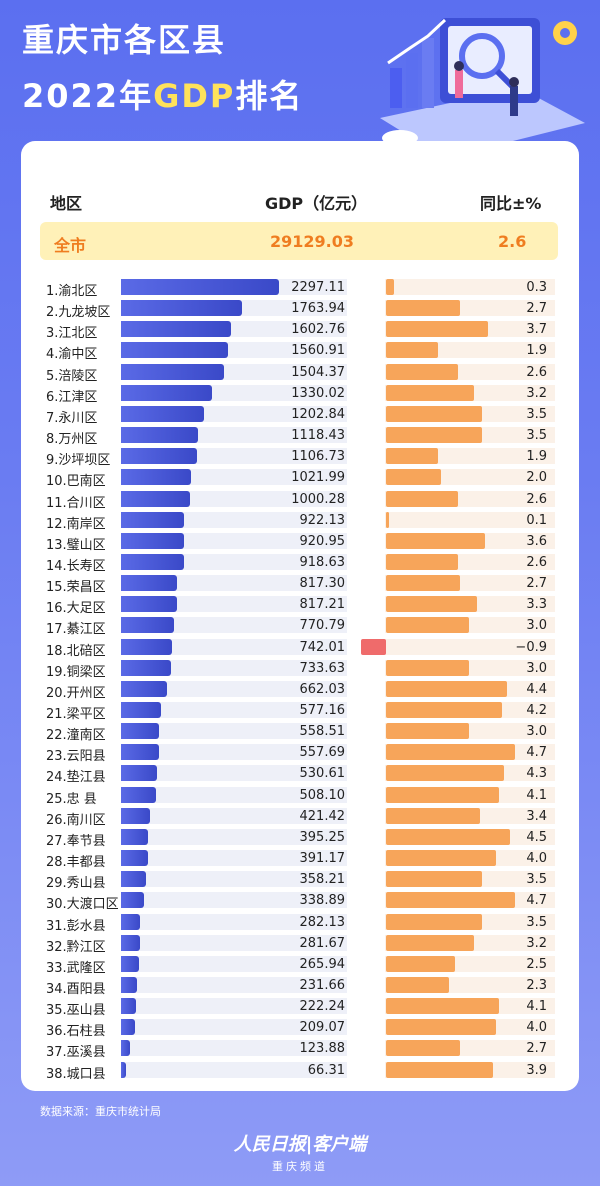 The image size is (600, 1186). I want to click on growth-value: 3.4, so click(536, 816).